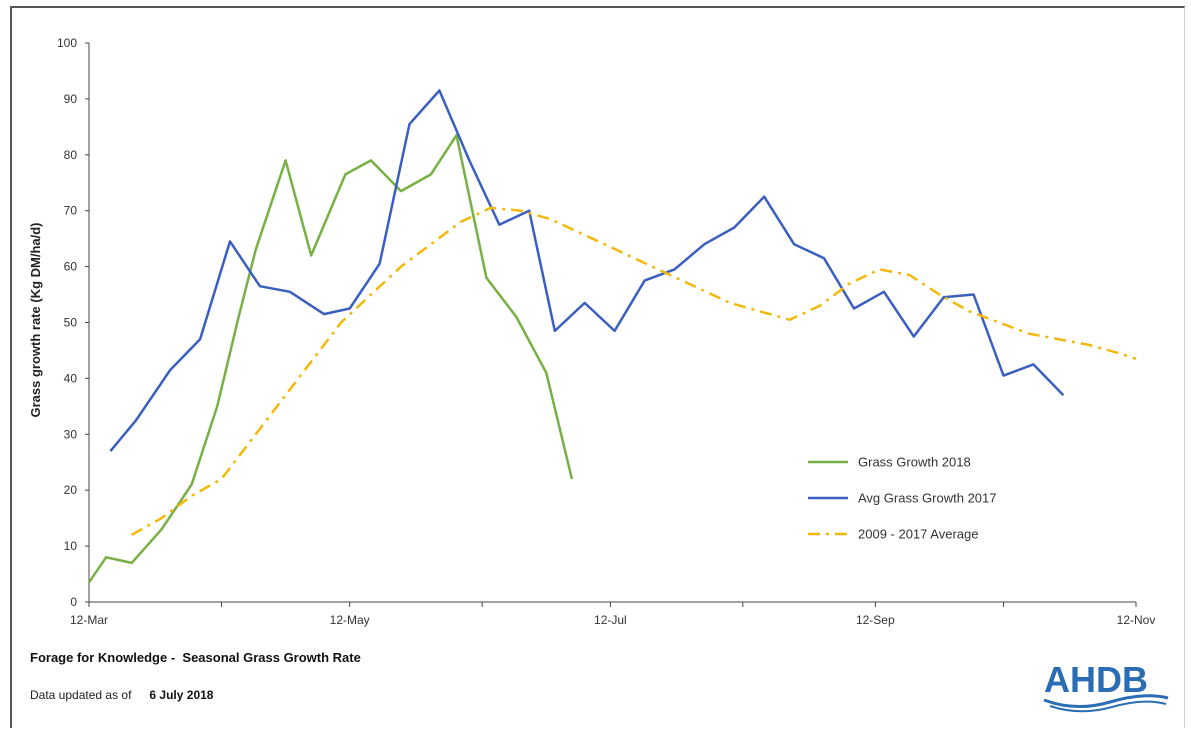  I want to click on y-tick-label: 50, so click(71, 323).